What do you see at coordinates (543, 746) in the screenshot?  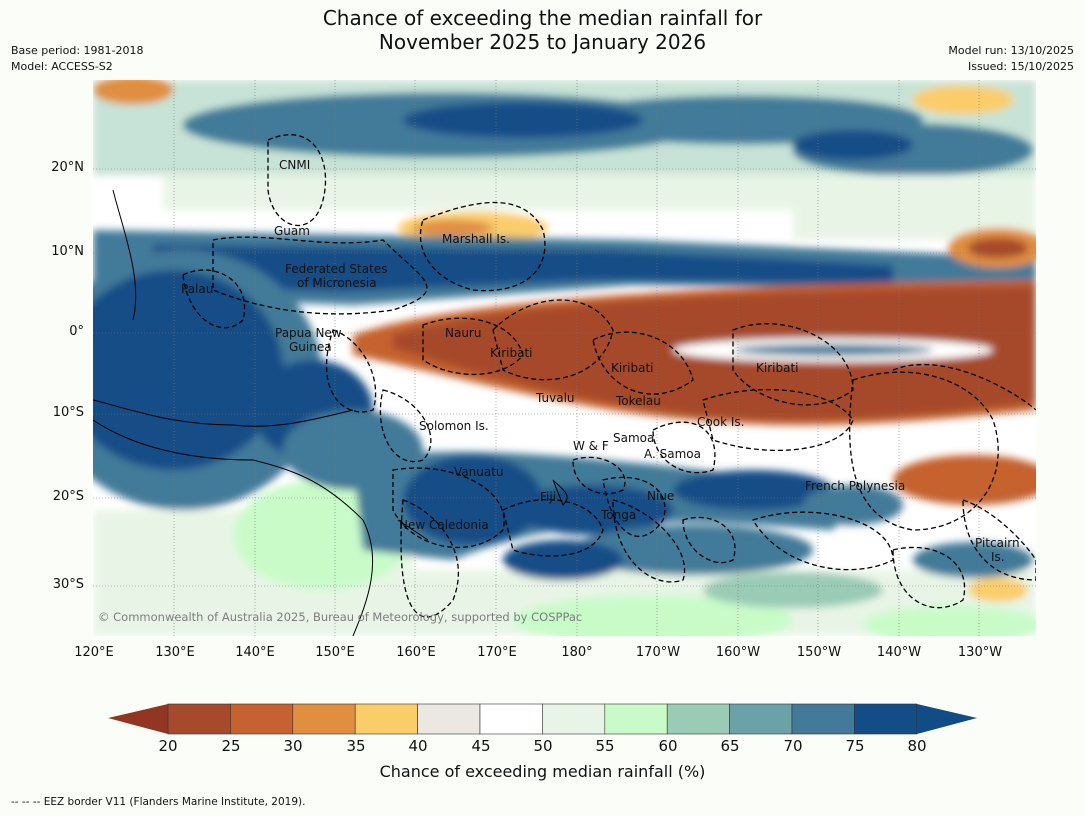 I see `colorbar-tick: 50` at bounding box center [543, 746].